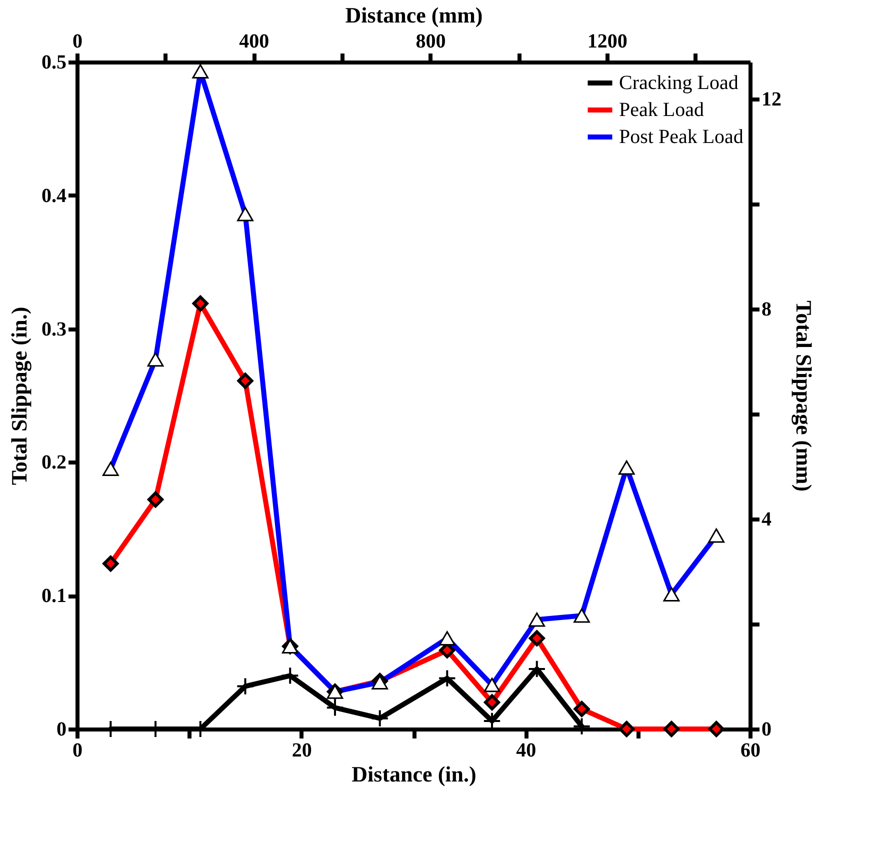 The width and height of the screenshot is (871, 854). I want to click on y-tick-label: 0.3, so click(54, 329).